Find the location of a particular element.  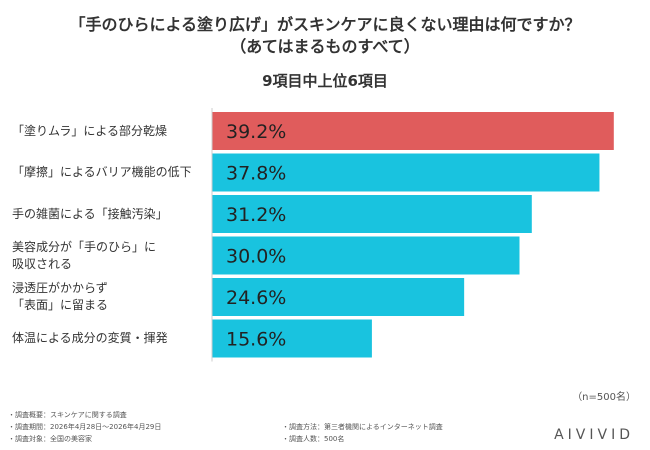

footnote-method: ・調査方法：第三者機関によるインターネット調査 is located at coordinates (362, 427).